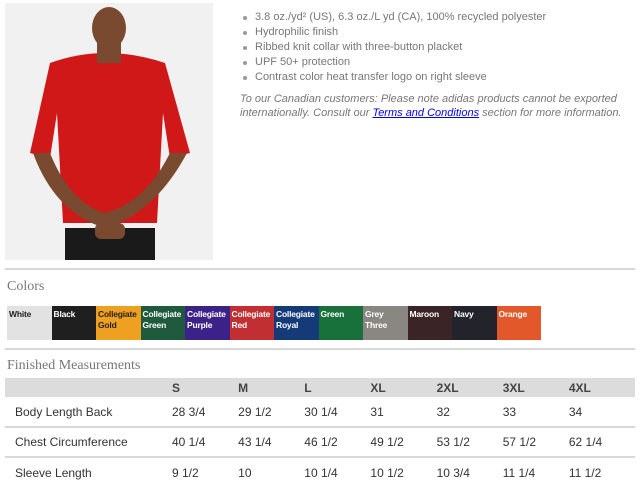  I want to click on table-cell: 49 1/2, so click(403, 442).